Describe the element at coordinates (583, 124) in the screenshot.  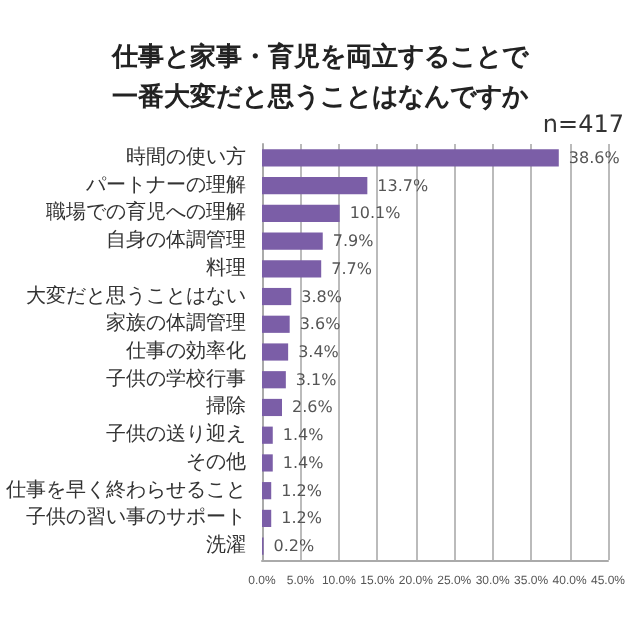
I see `text: n=417` at that location.